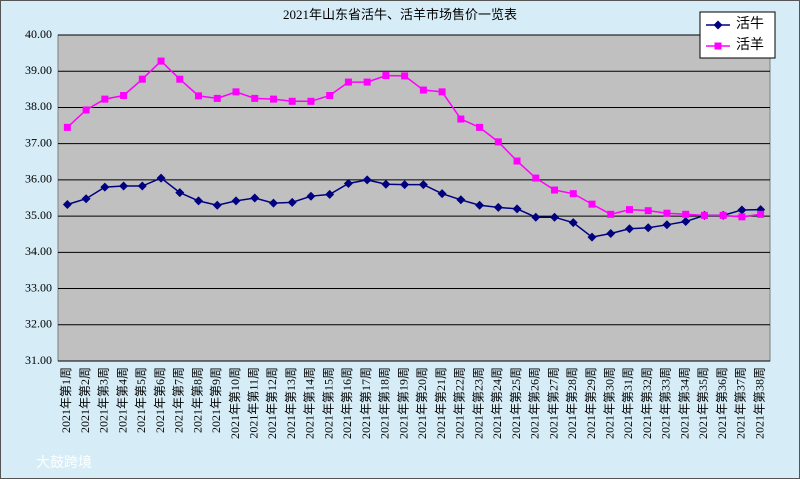  Describe the element at coordinates (66, 400) in the screenshot. I see `x-tick-label: 2021年第1周` at that location.